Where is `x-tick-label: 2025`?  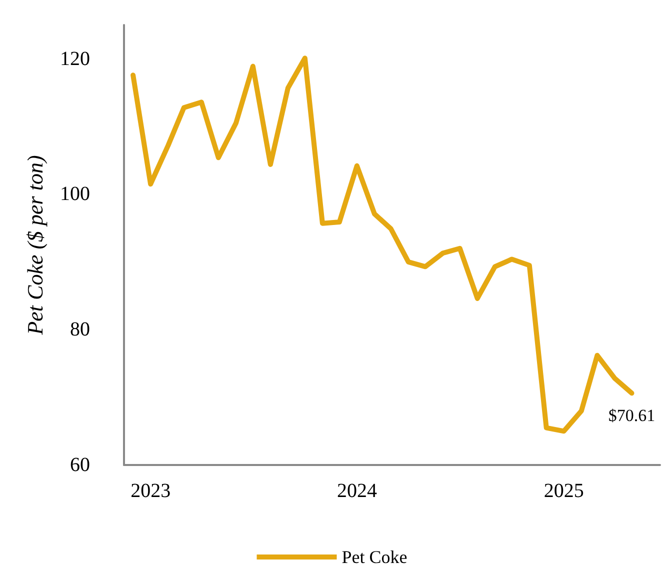 x-tick-label: 2025 is located at coordinates (564, 491).